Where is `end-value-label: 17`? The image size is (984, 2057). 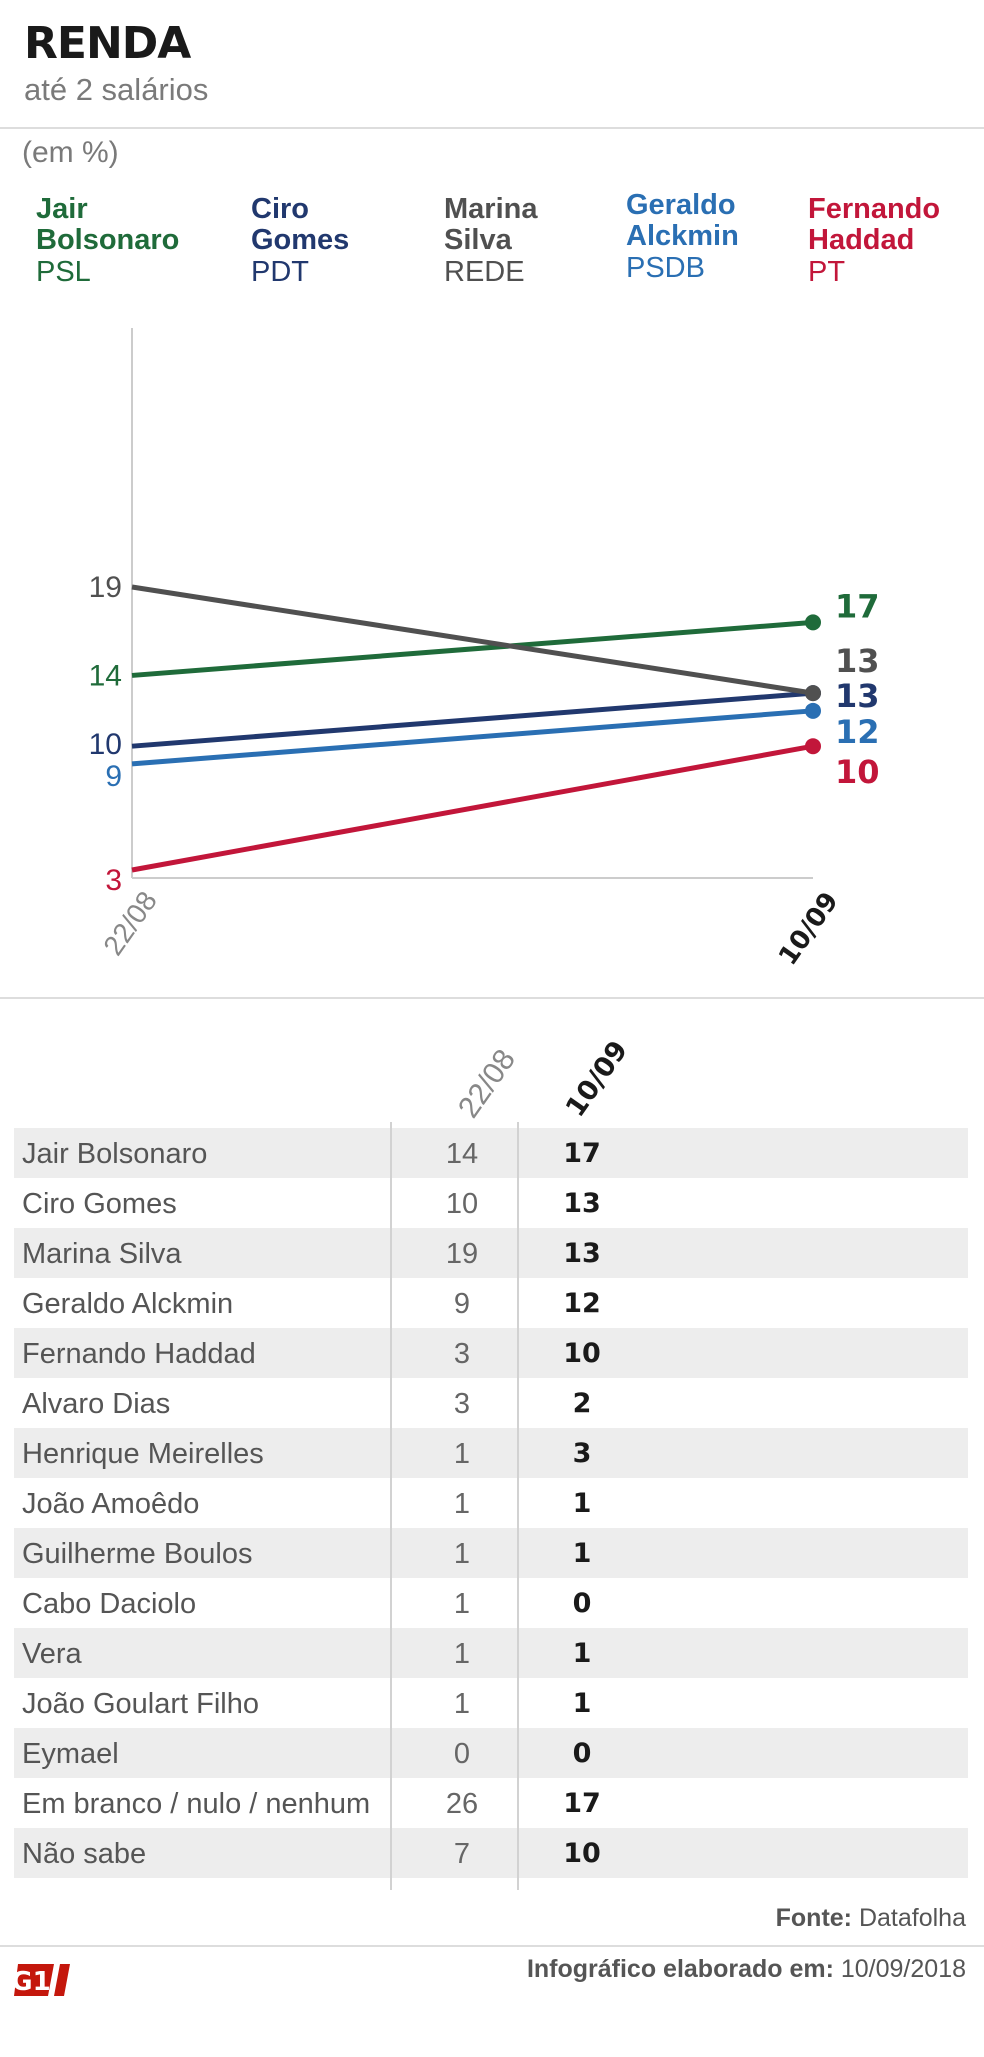
end-value-label: 17 is located at coordinates (857, 606).